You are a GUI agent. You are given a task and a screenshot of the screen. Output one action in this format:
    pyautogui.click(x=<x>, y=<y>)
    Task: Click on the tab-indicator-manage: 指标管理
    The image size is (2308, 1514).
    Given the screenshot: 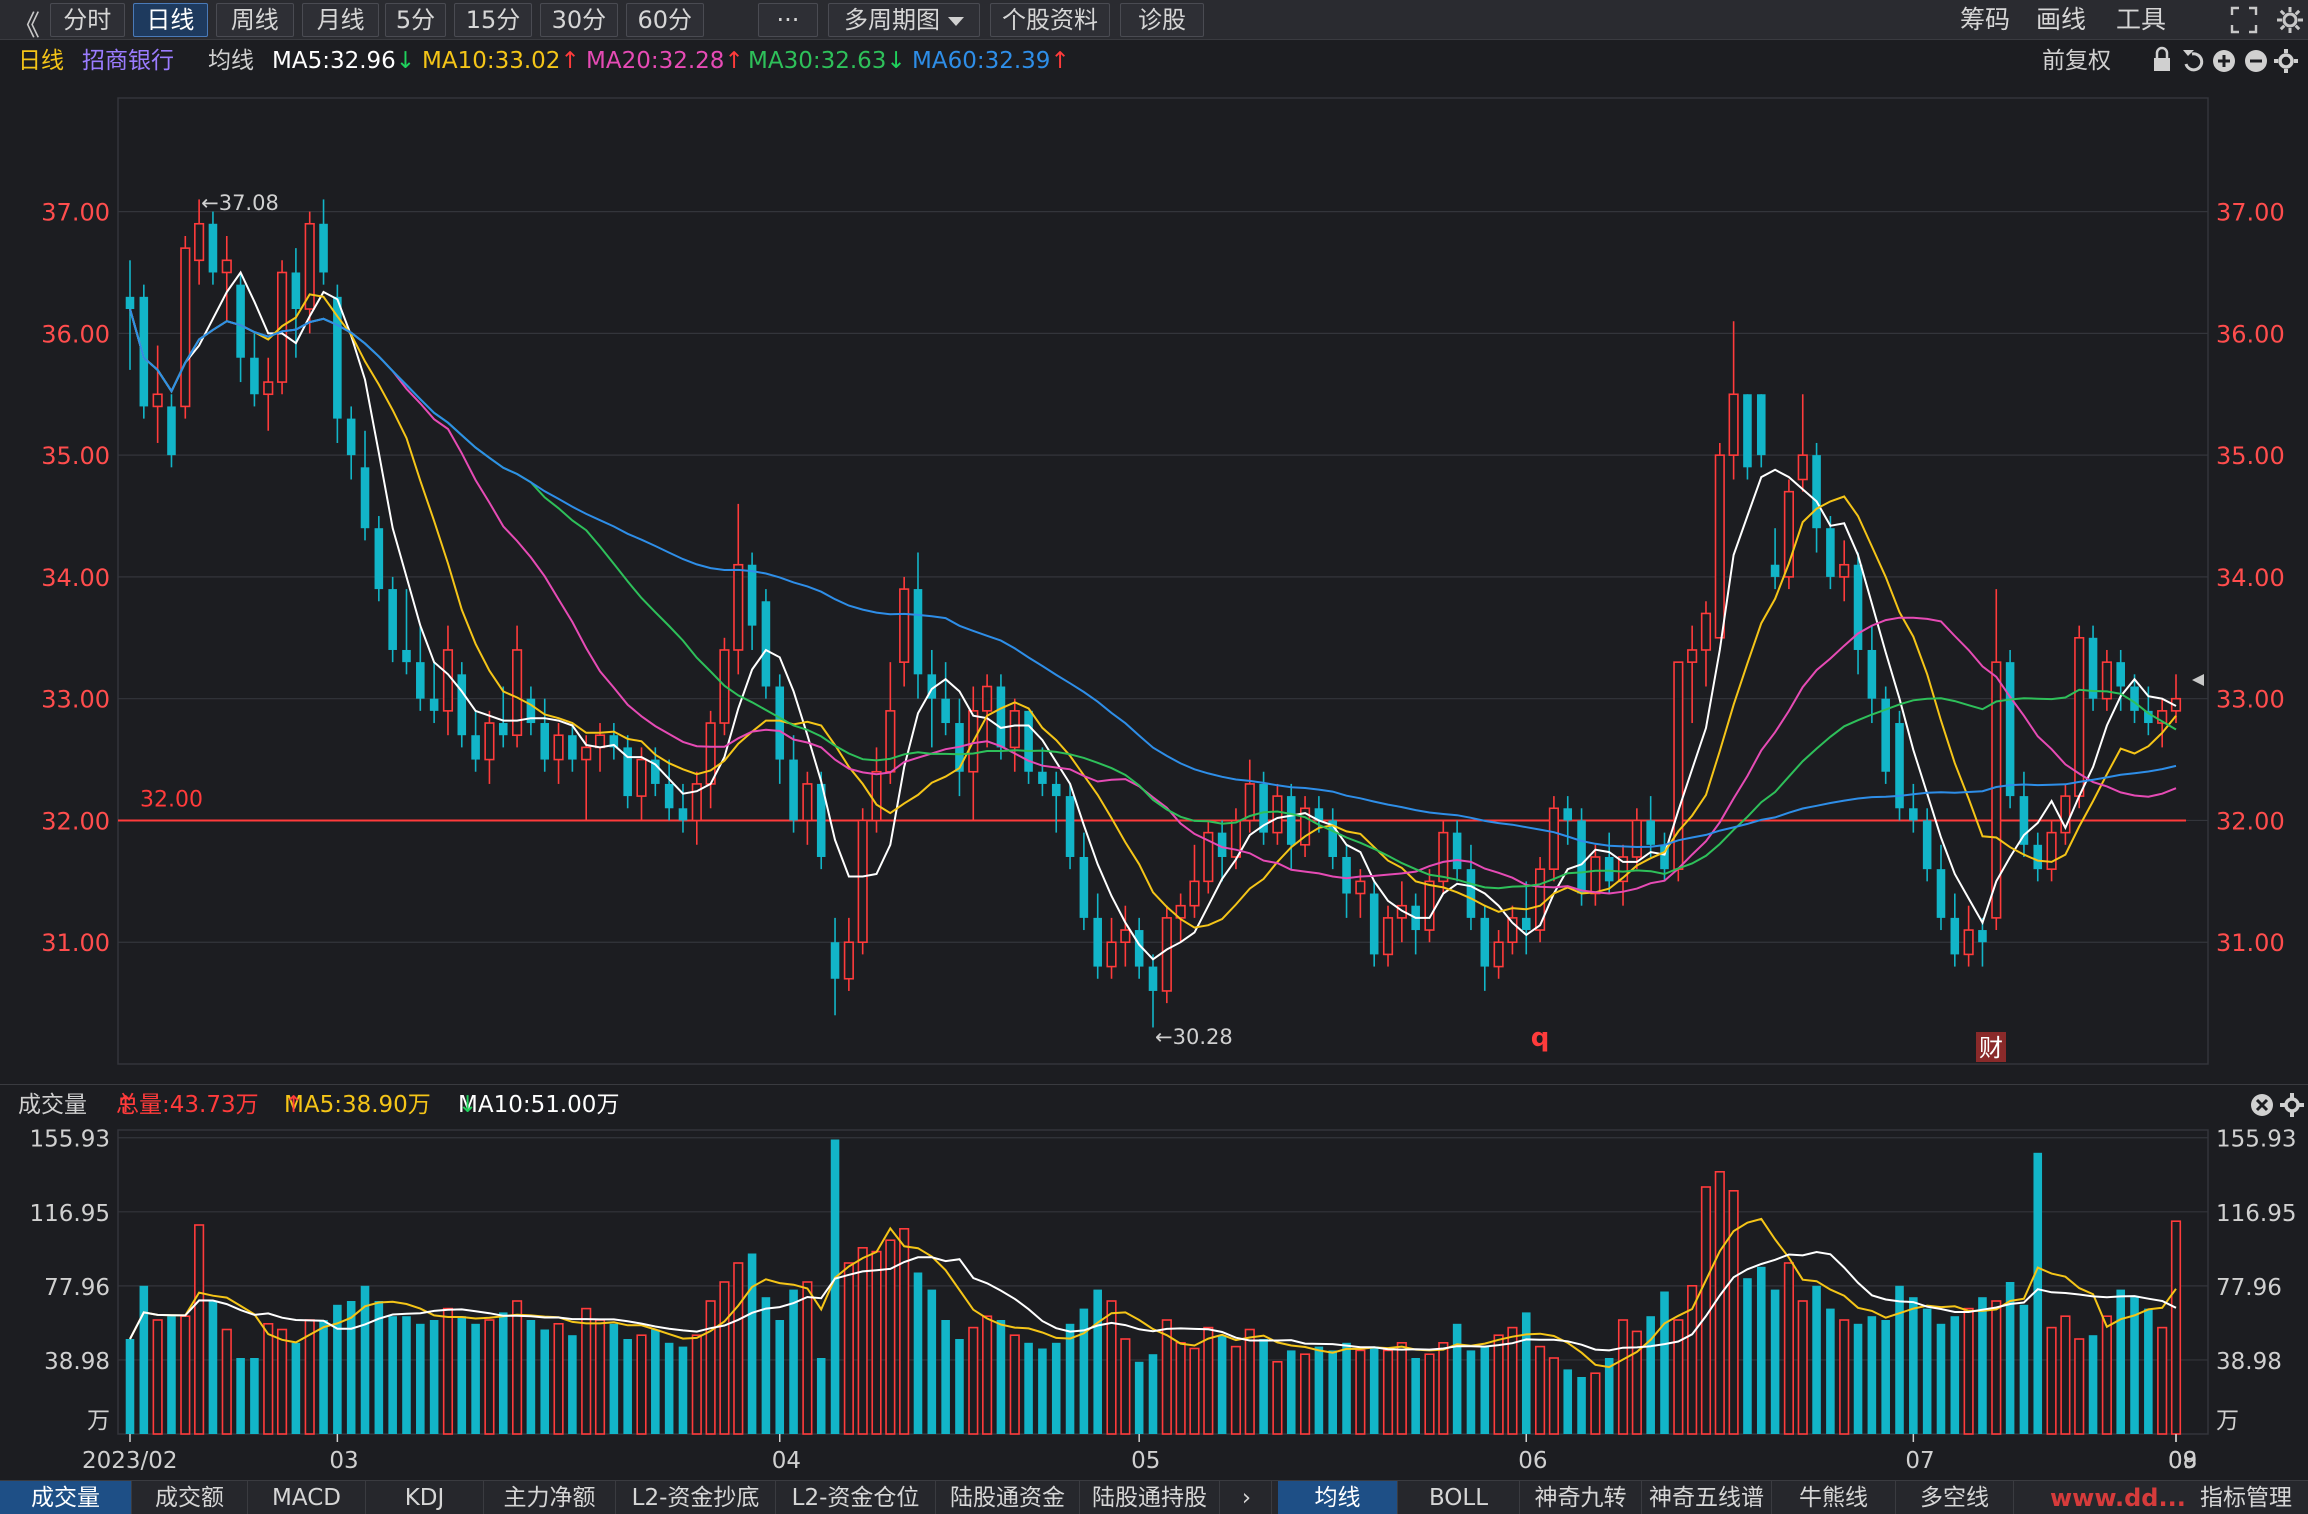 What is the action you would take?
    pyautogui.click(x=2246, y=1498)
    